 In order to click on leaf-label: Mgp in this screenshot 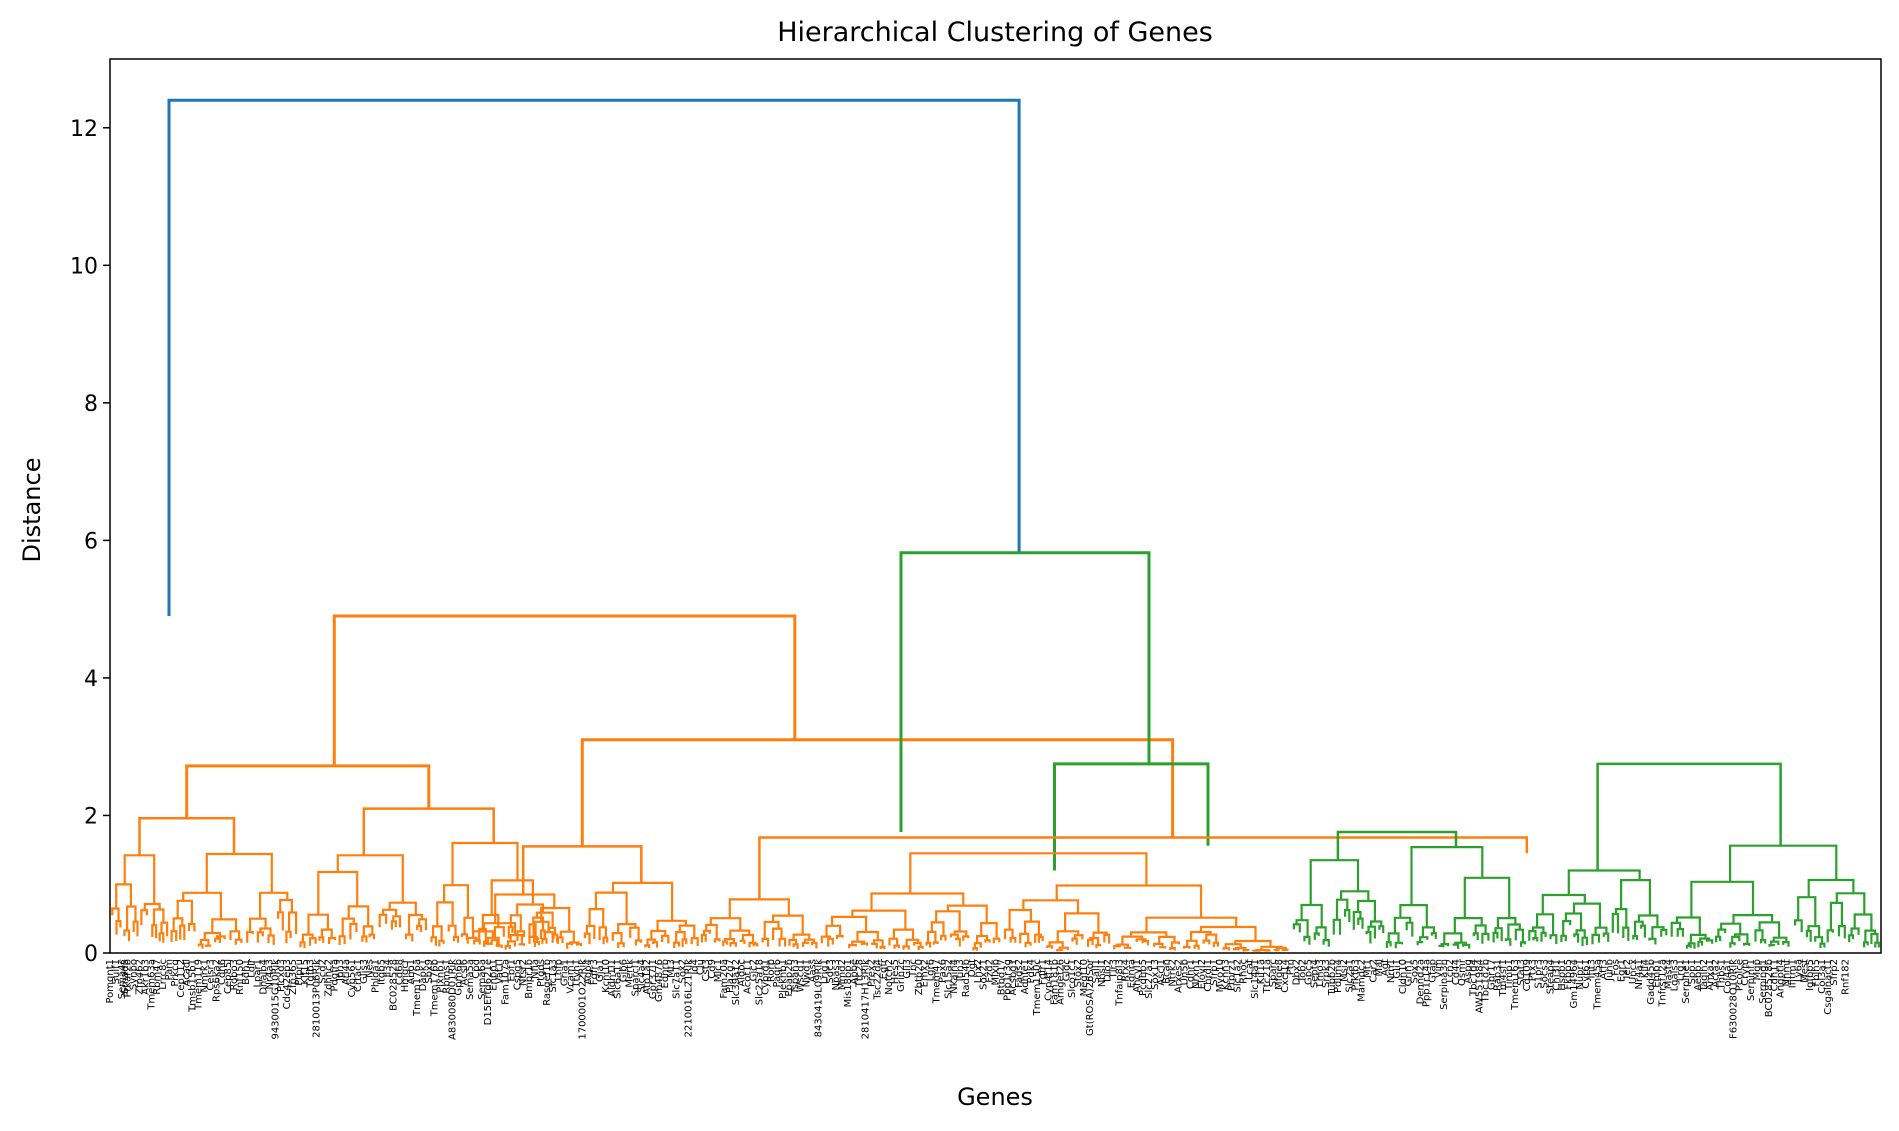, I will do `click(1757, 969)`.